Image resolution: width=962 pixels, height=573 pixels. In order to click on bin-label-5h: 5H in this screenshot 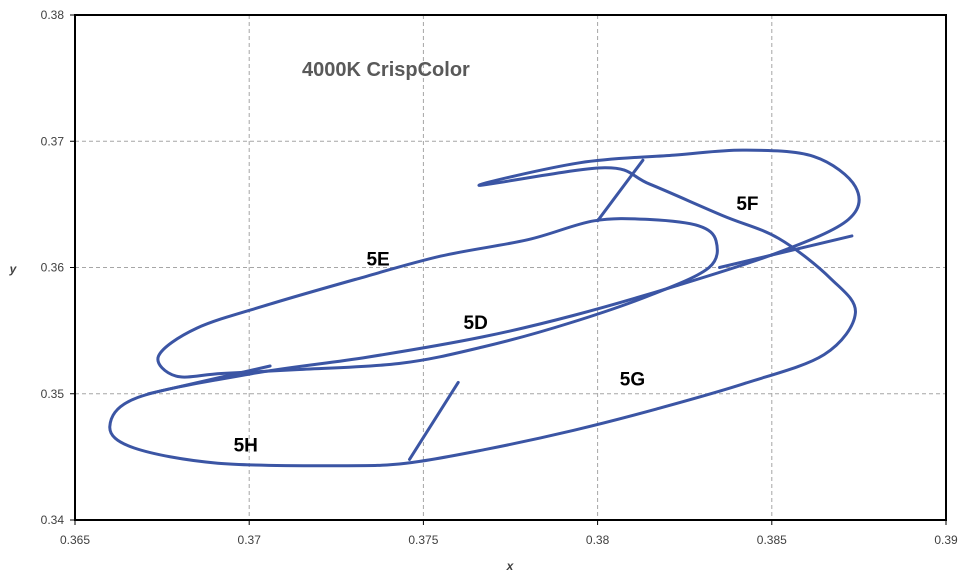, I will do `click(246, 445)`.